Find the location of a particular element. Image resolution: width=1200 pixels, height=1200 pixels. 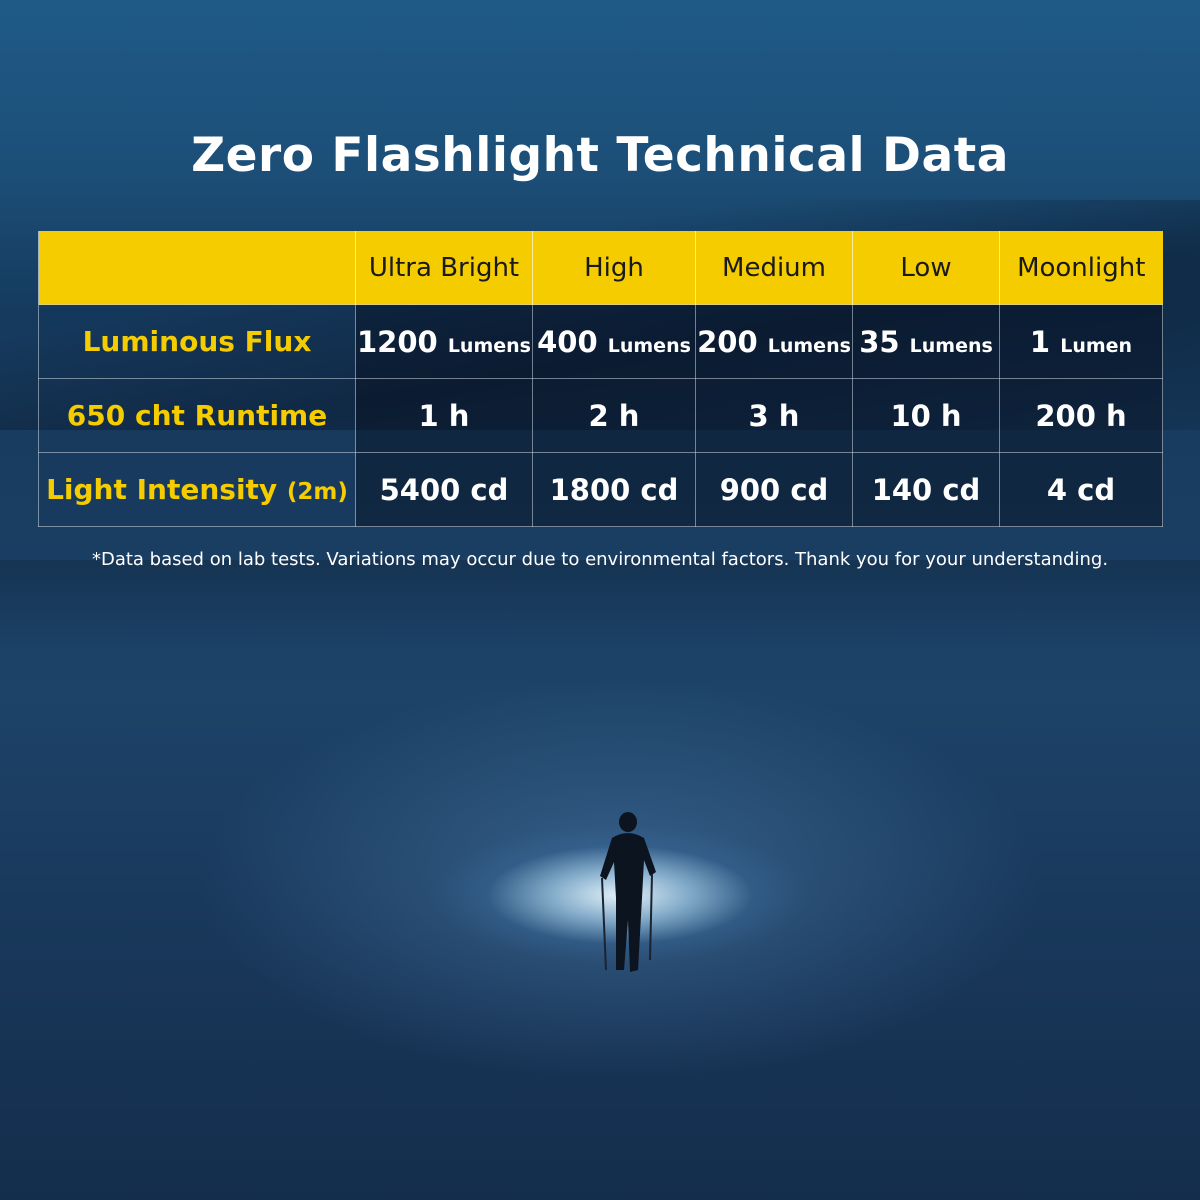

cell-value: 400 is located at coordinates (567, 341).